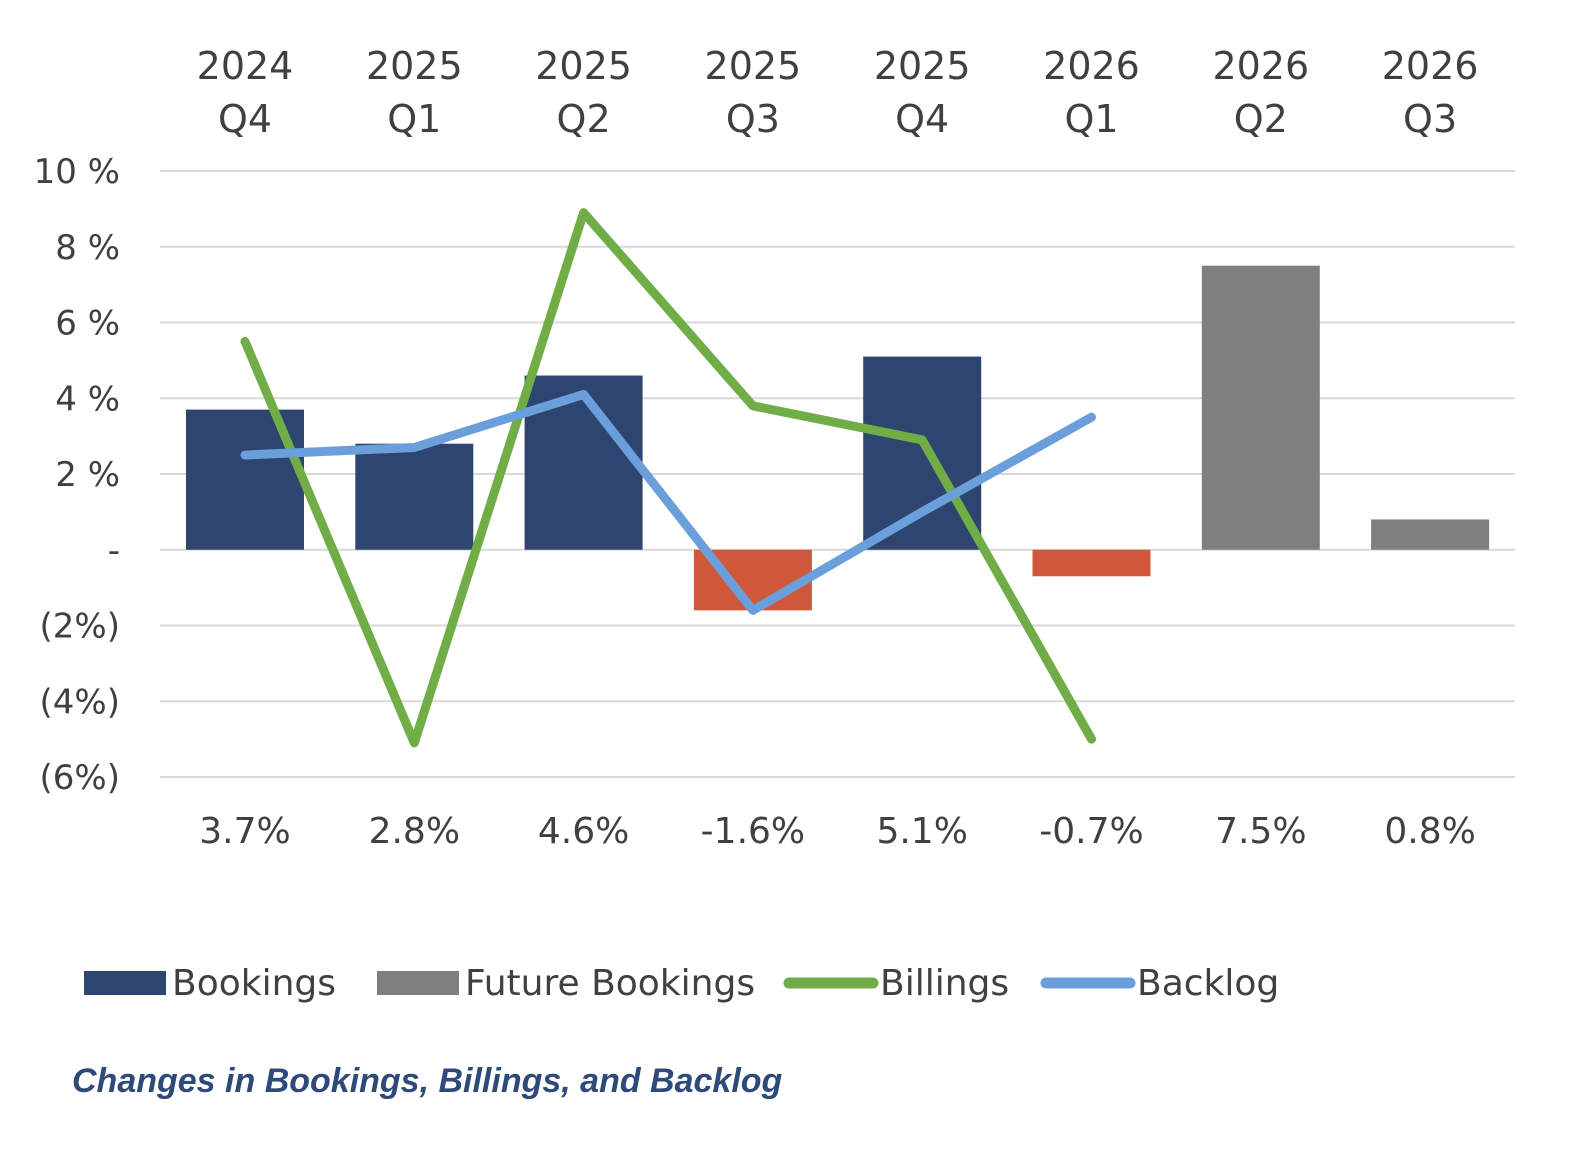 Image resolution: width=1580 pixels, height=1154 pixels. I want to click on y-axis-tick-labels: 10 % 8 % 6 % 4 % 2 % - (2%) (4%) (6%), so click(77, 475).